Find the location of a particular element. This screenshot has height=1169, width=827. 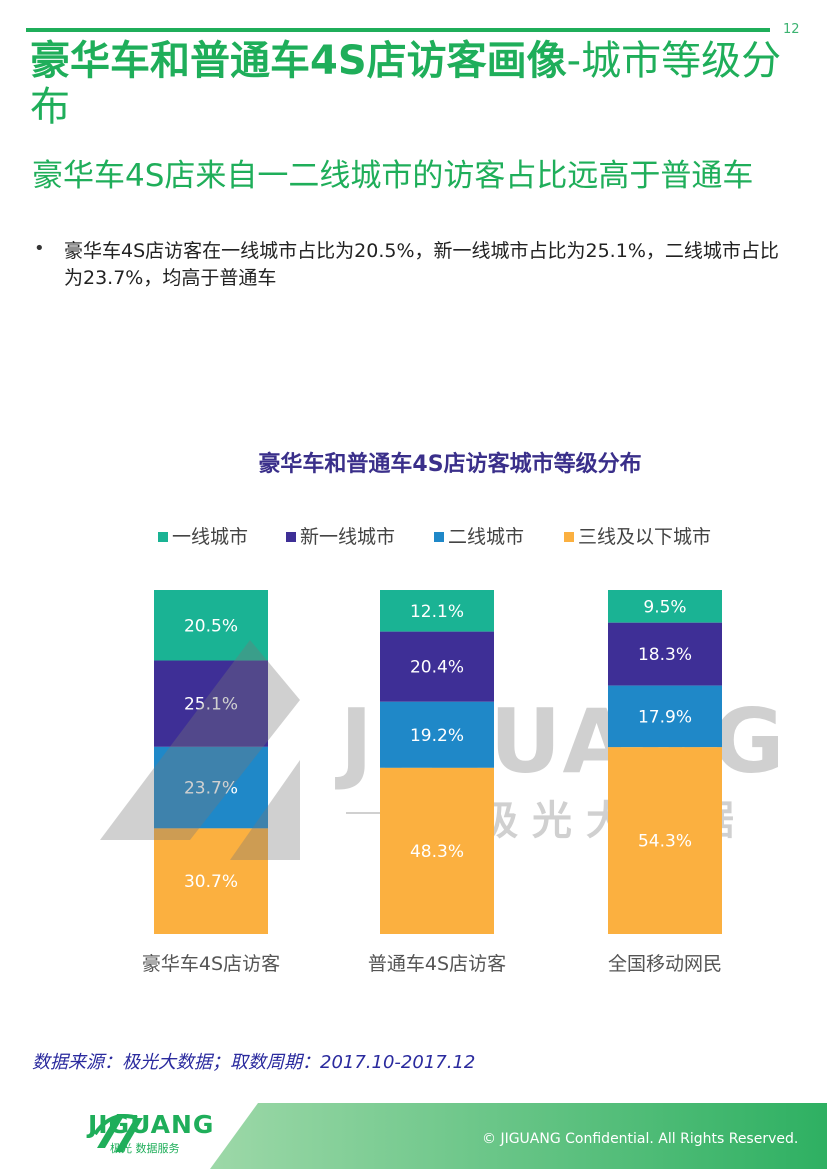

page-title-main: 豪华车和普通车4S店访客画像 is located at coordinates (298, 61).